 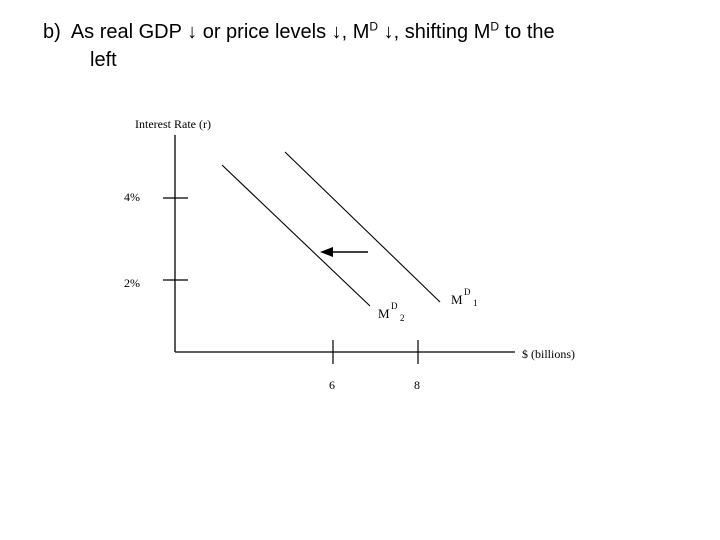 I want to click on heading-text-b: ↓, shifting M, so click(x=434, y=32).